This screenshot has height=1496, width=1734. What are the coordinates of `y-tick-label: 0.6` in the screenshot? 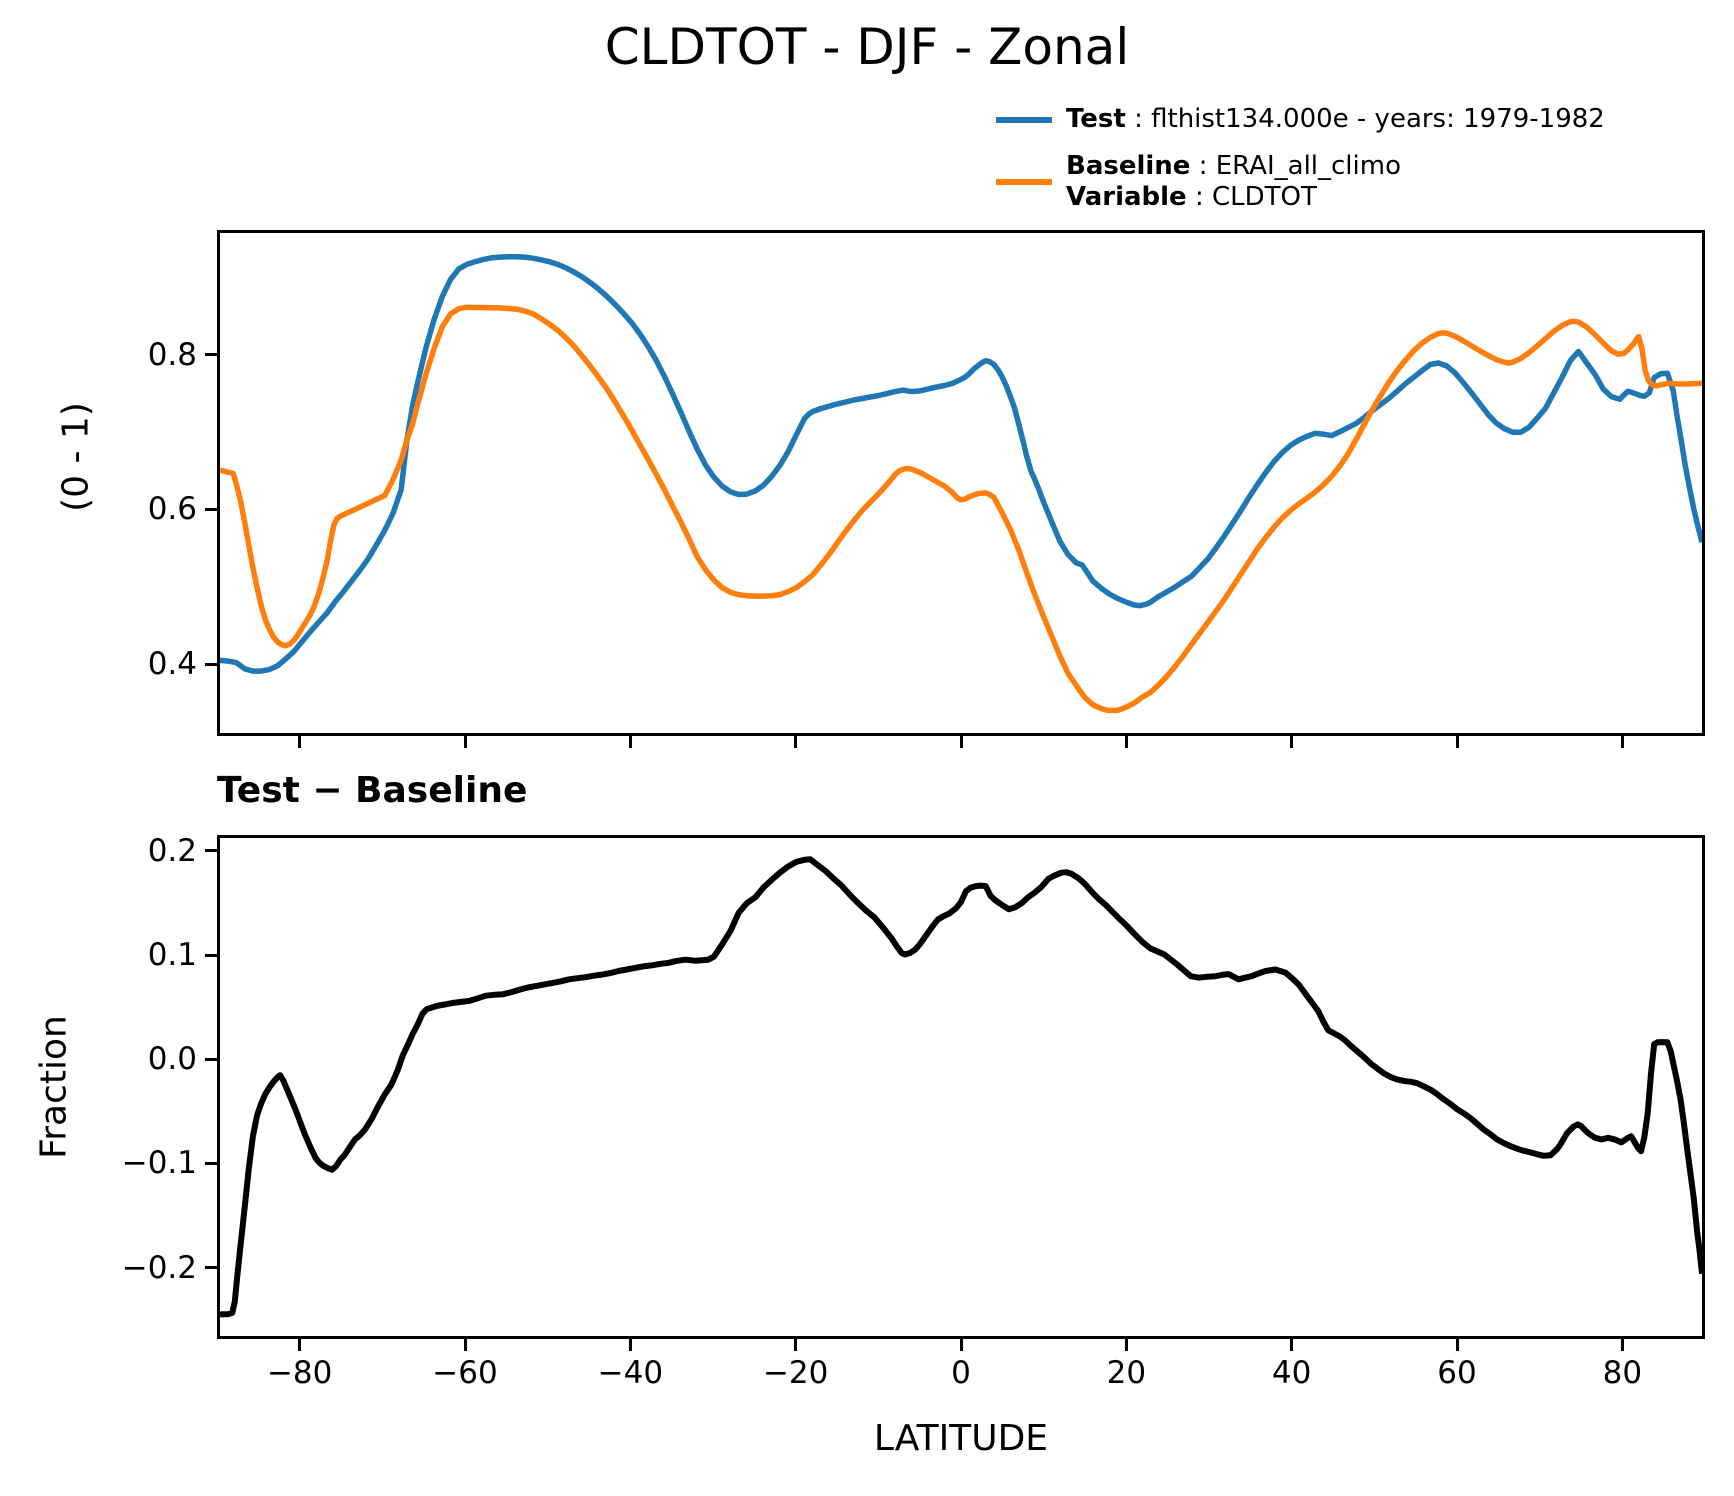 It's located at (172, 509).